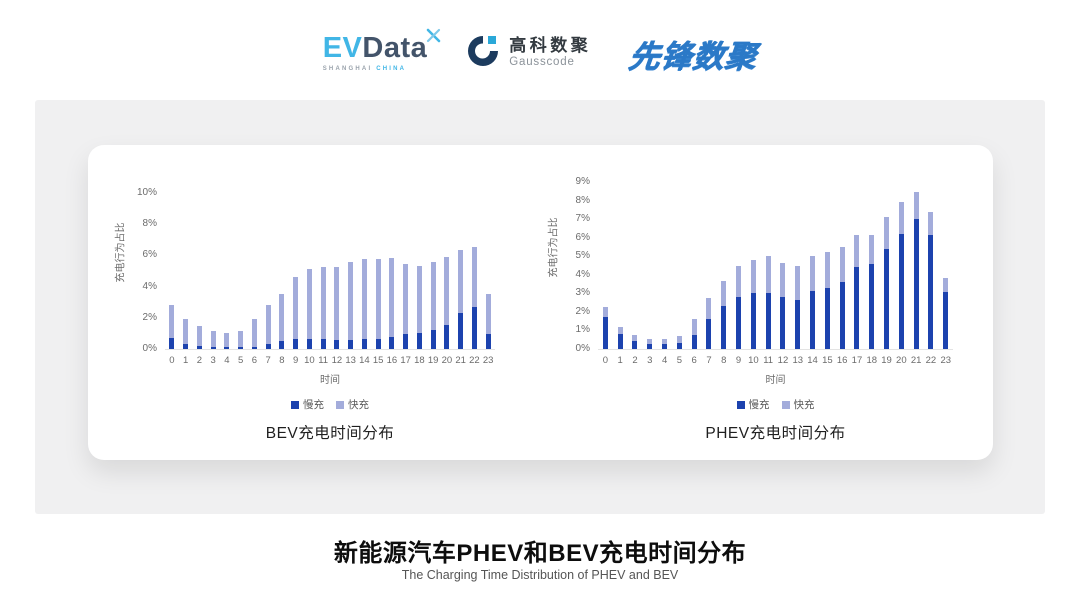 This screenshot has height=608, width=1080. Describe the element at coordinates (753, 404) in the screenshot. I see `legend-item-slow: 慢充` at that location.